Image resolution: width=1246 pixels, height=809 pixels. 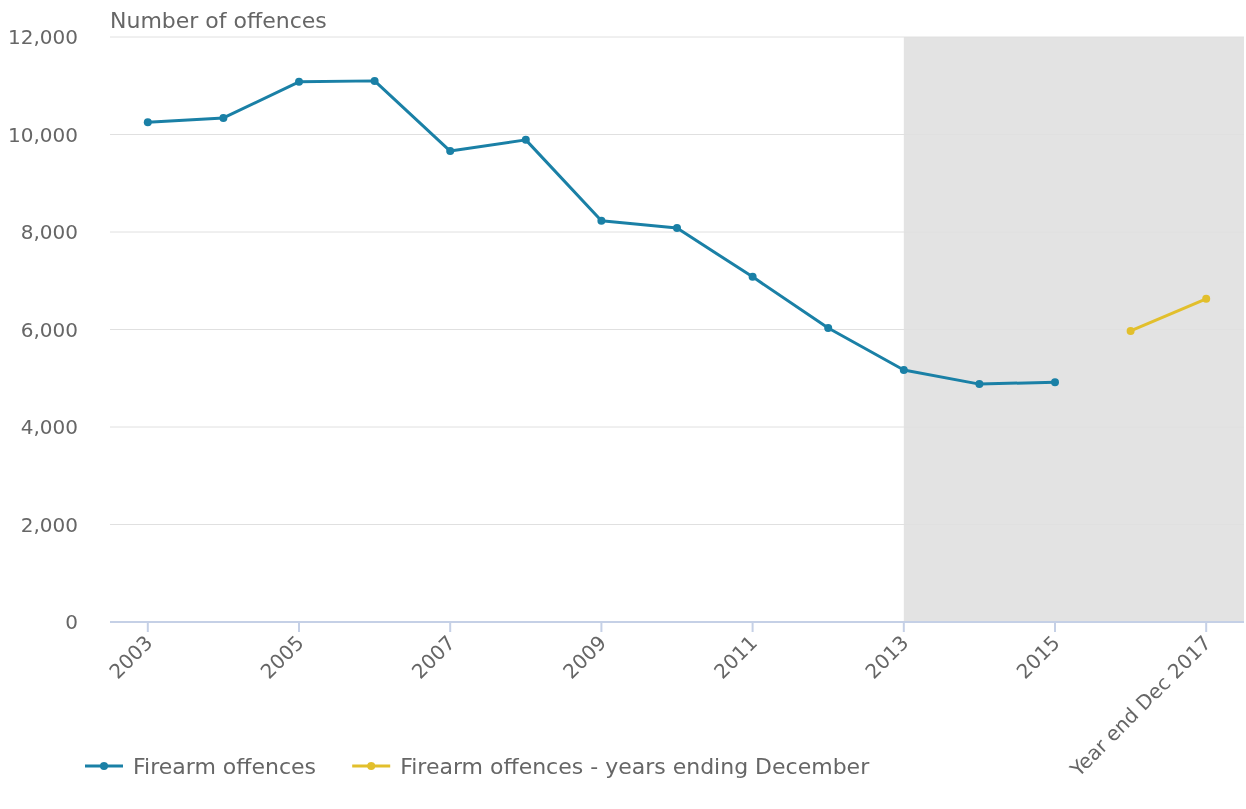 I want to click on y-tick-label: 6,000, so click(x=49, y=329).